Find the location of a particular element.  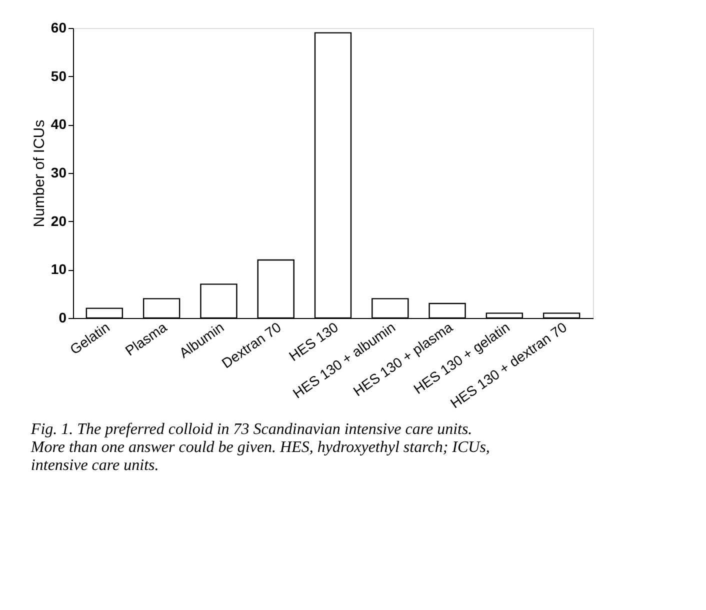

y-tick-label: 40 is located at coordinates (58, 124).